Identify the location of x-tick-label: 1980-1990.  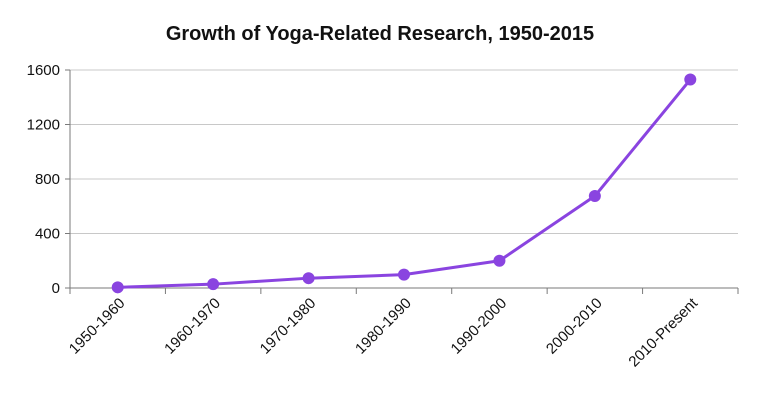
(383, 326).